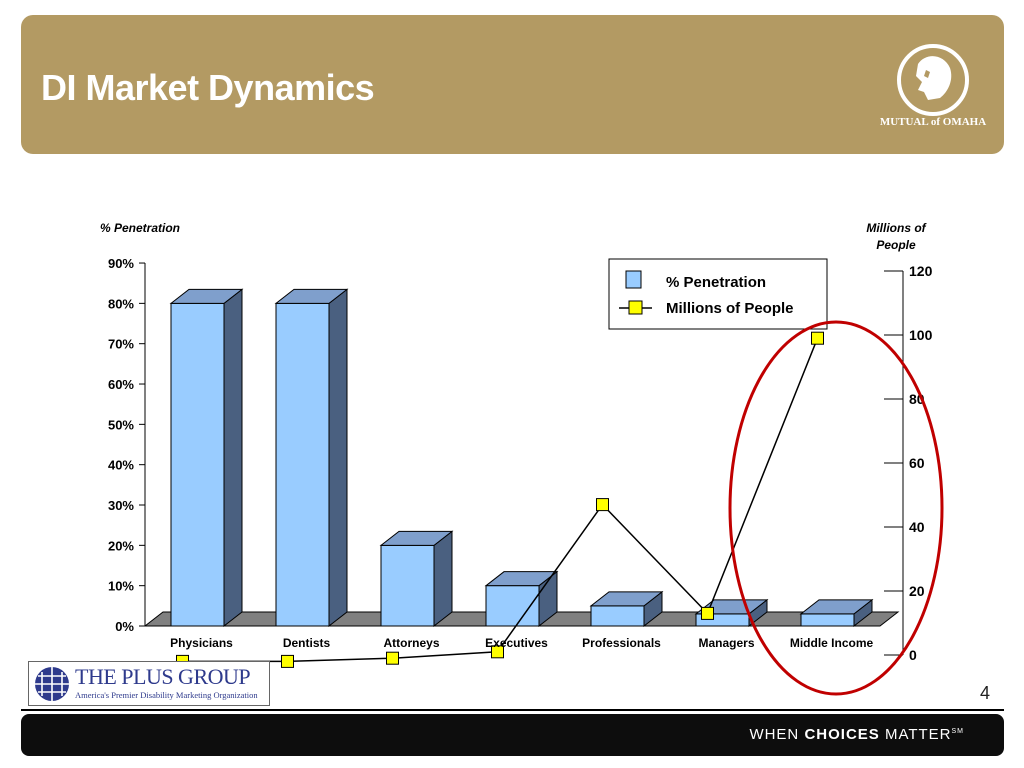 This screenshot has height=768, width=1024. I want to click on tagline-suffix: MATTER, so click(915, 734).